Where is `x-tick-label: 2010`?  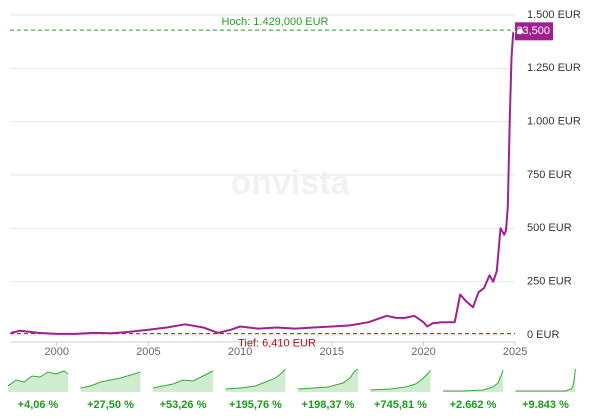 x-tick-label: 2010 is located at coordinates (240, 352).